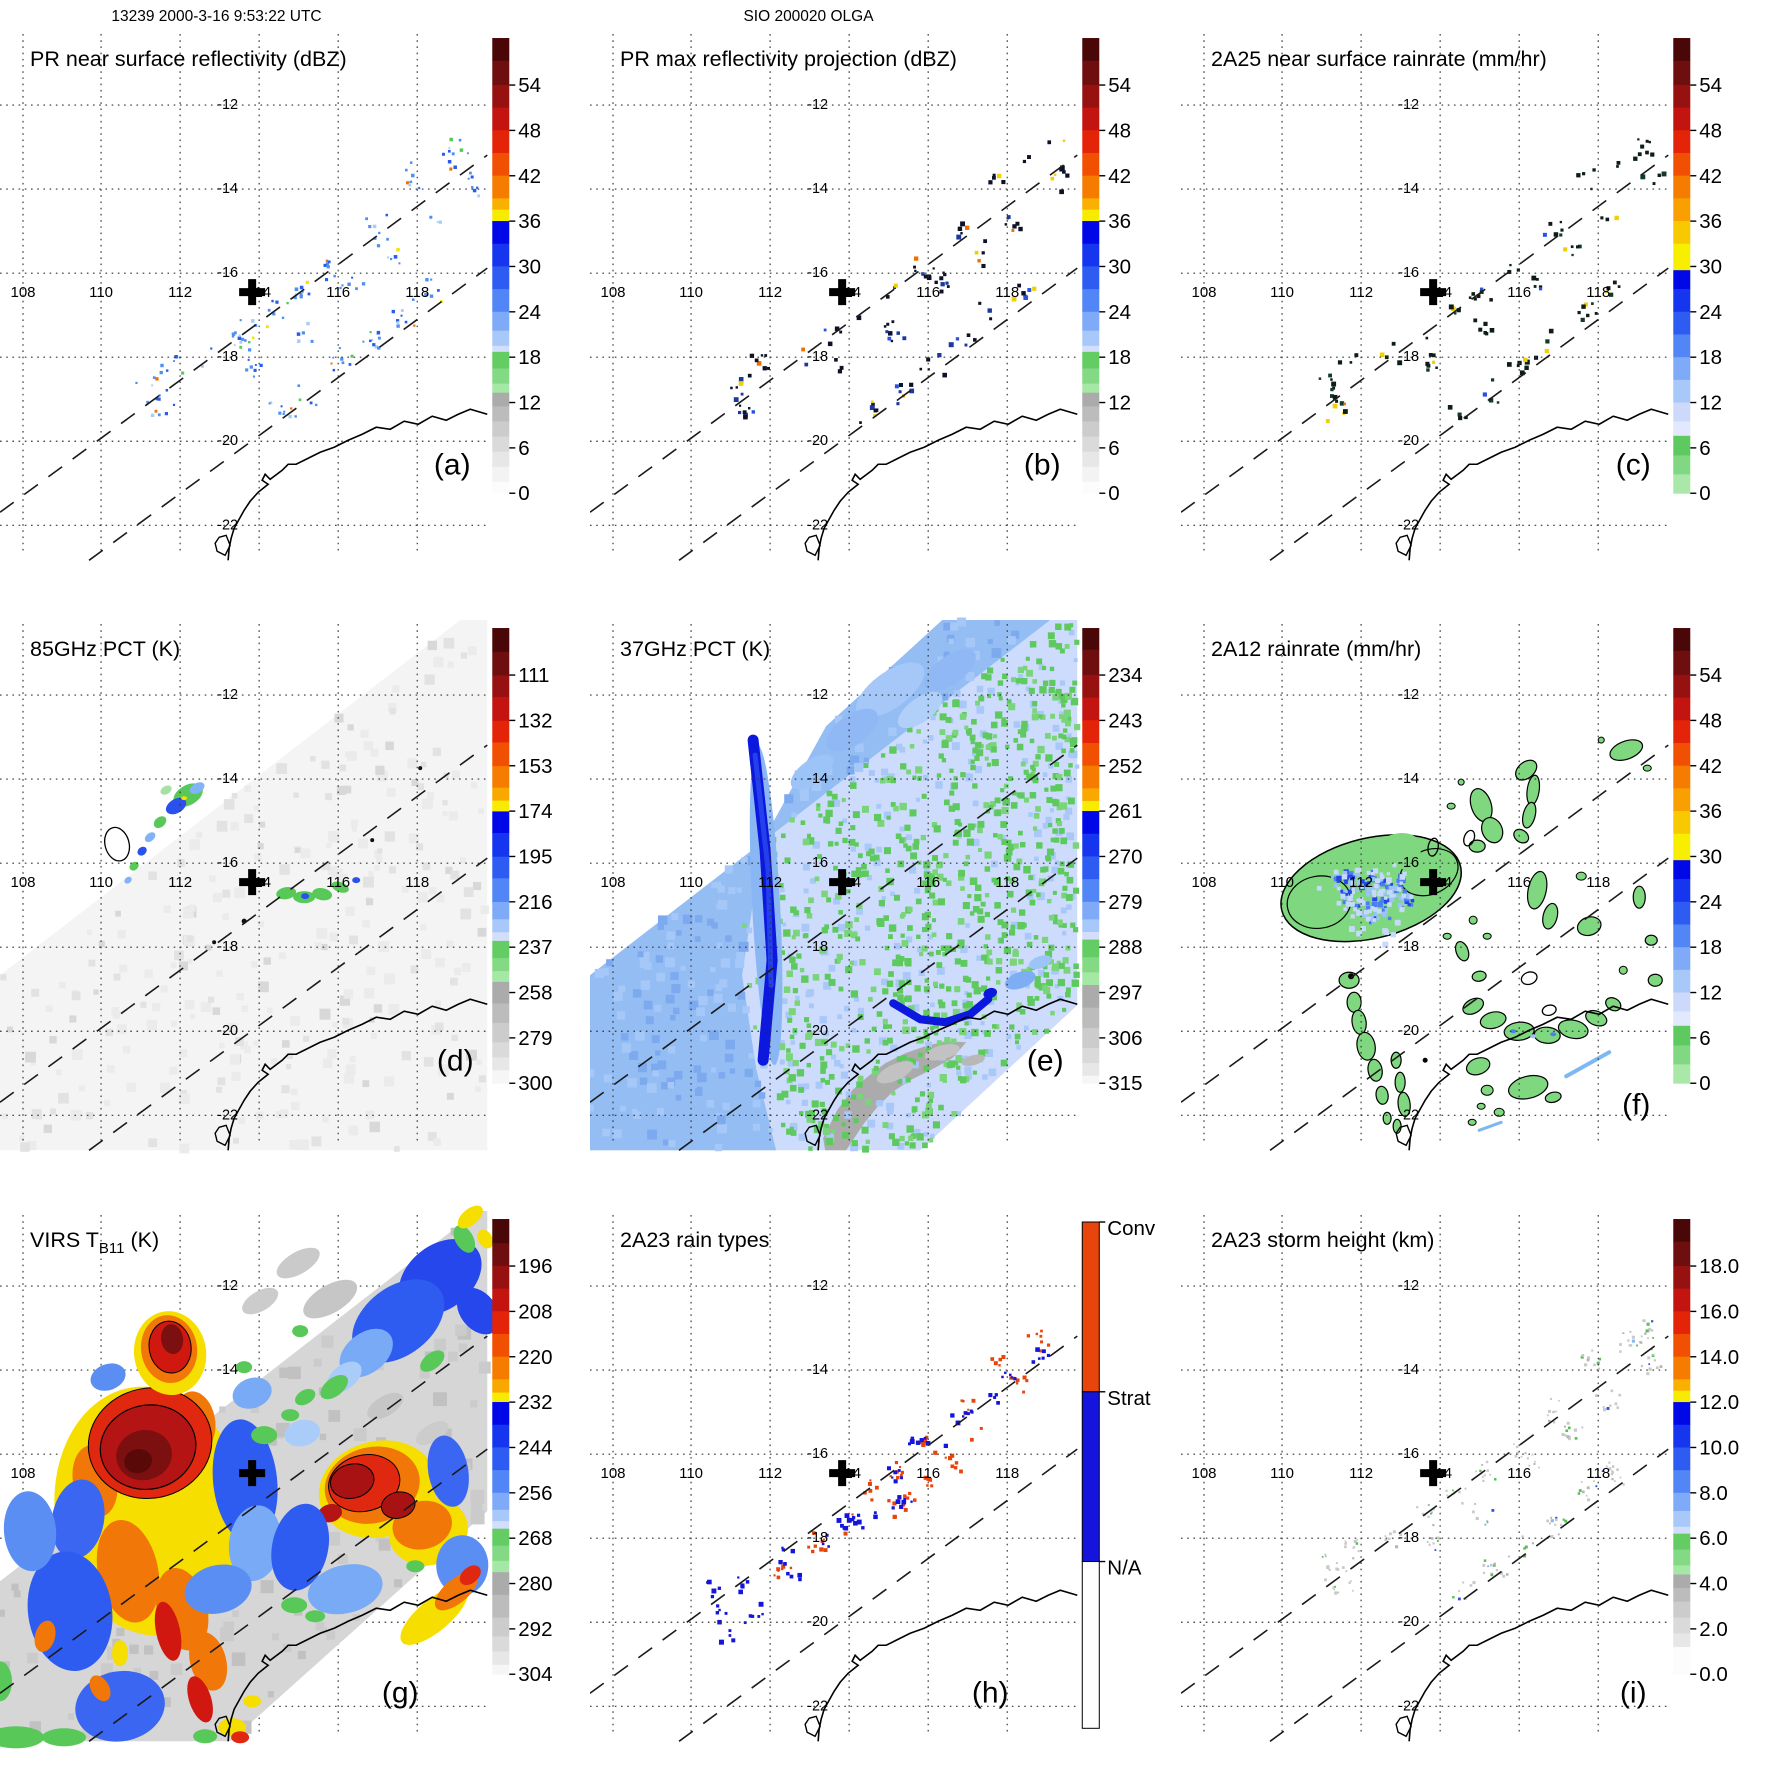 Image resolution: width=1771 pixels, height=1771 pixels. What do you see at coordinates (400, 1692) in the screenshot?
I see `panel-letter: (g)` at bounding box center [400, 1692].